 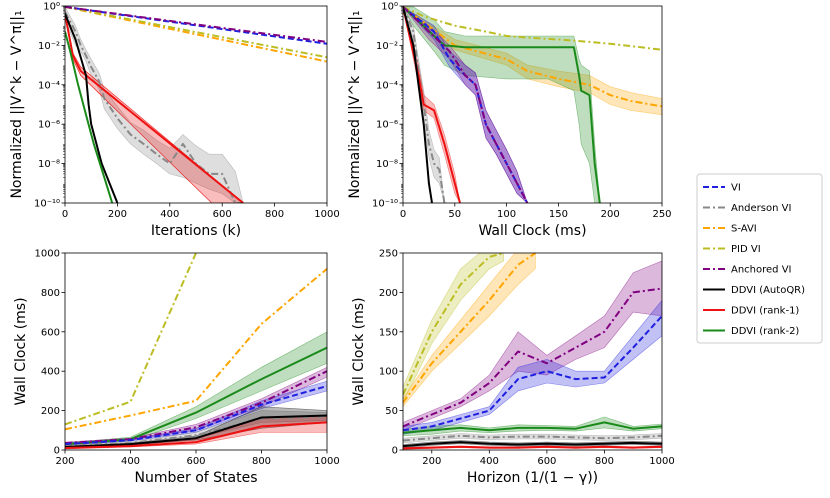 I want to click on band-anchored-p2, so click(x=465, y=104).